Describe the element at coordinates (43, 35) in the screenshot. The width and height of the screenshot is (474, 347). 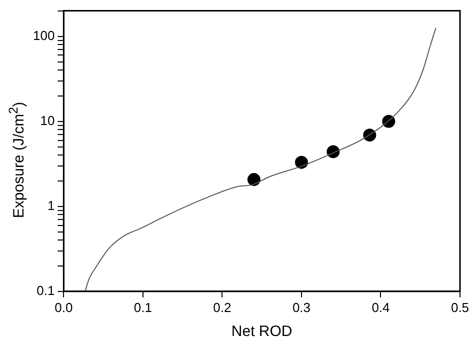
I see `y-tick-label: 100` at that location.